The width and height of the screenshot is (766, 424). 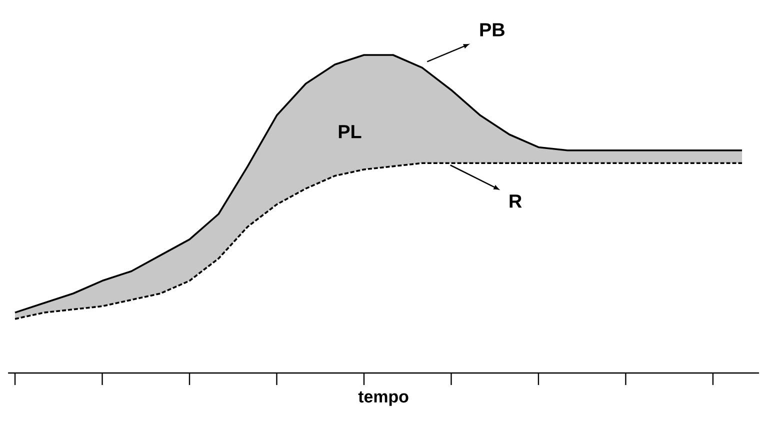 I want to click on text: PB, so click(x=492, y=29).